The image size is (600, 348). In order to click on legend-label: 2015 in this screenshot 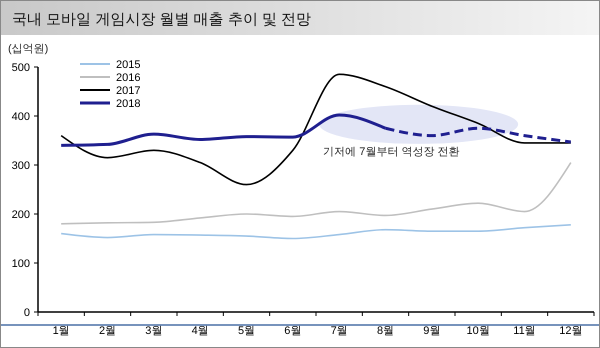, I will do `click(128, 64)`.